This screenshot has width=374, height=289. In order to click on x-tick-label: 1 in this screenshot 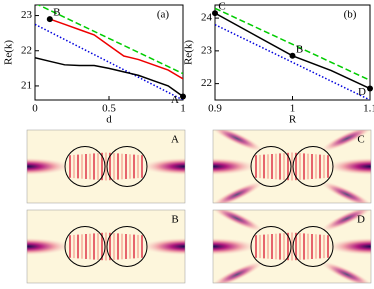, I will do `click(293, 109)`.